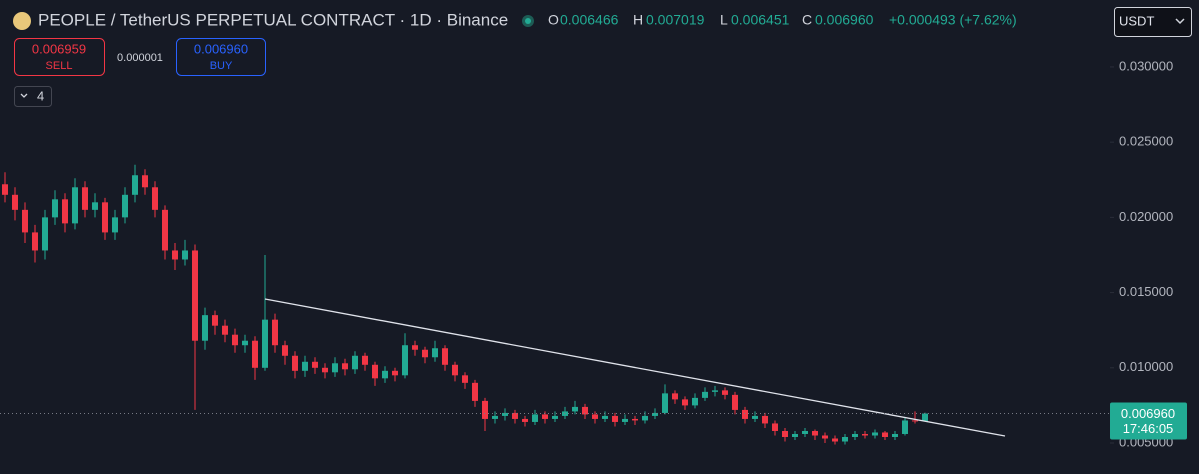  What do you see at coordinates (724, 20) in the screenshot?
I see `ohlc-key: L` at bounding box center [724, 20].